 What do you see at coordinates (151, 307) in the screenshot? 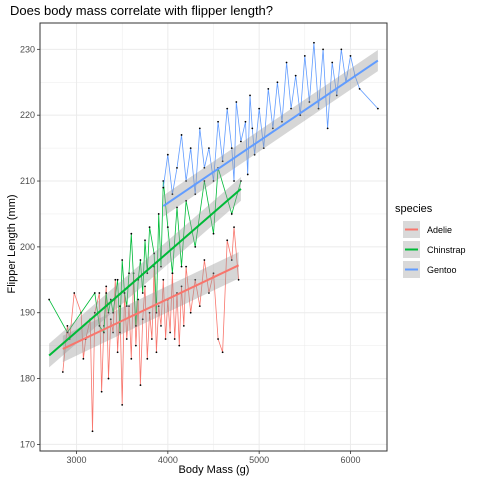
I see `fit-line-adelie` at bounding box center [151, 307].